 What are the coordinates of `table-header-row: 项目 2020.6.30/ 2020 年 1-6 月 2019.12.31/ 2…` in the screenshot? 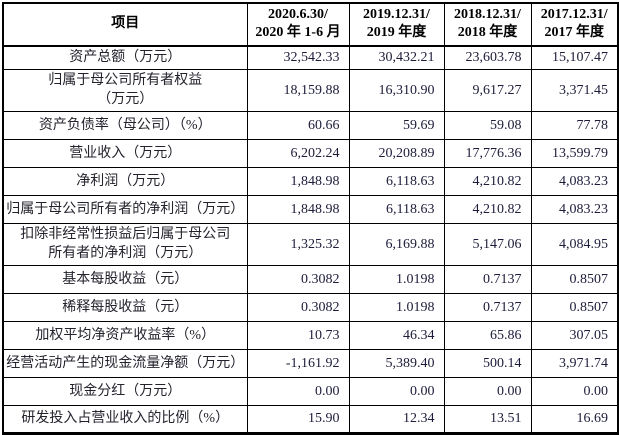 It's located at (310, 24).